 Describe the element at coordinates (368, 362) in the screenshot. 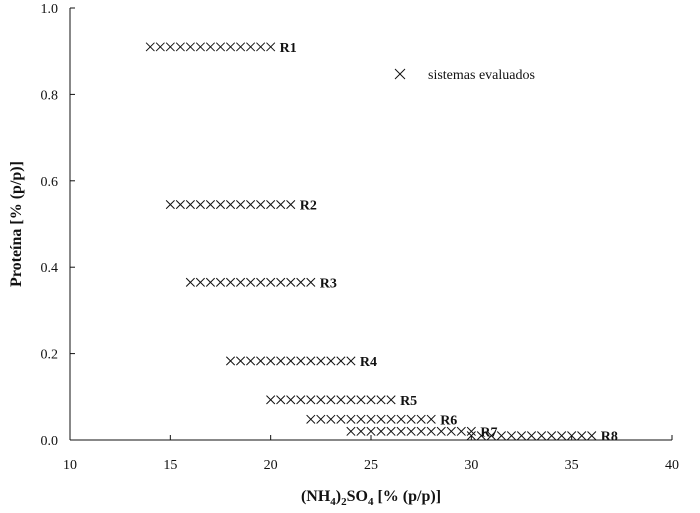

I see `series-label-R4: R4` at that location.